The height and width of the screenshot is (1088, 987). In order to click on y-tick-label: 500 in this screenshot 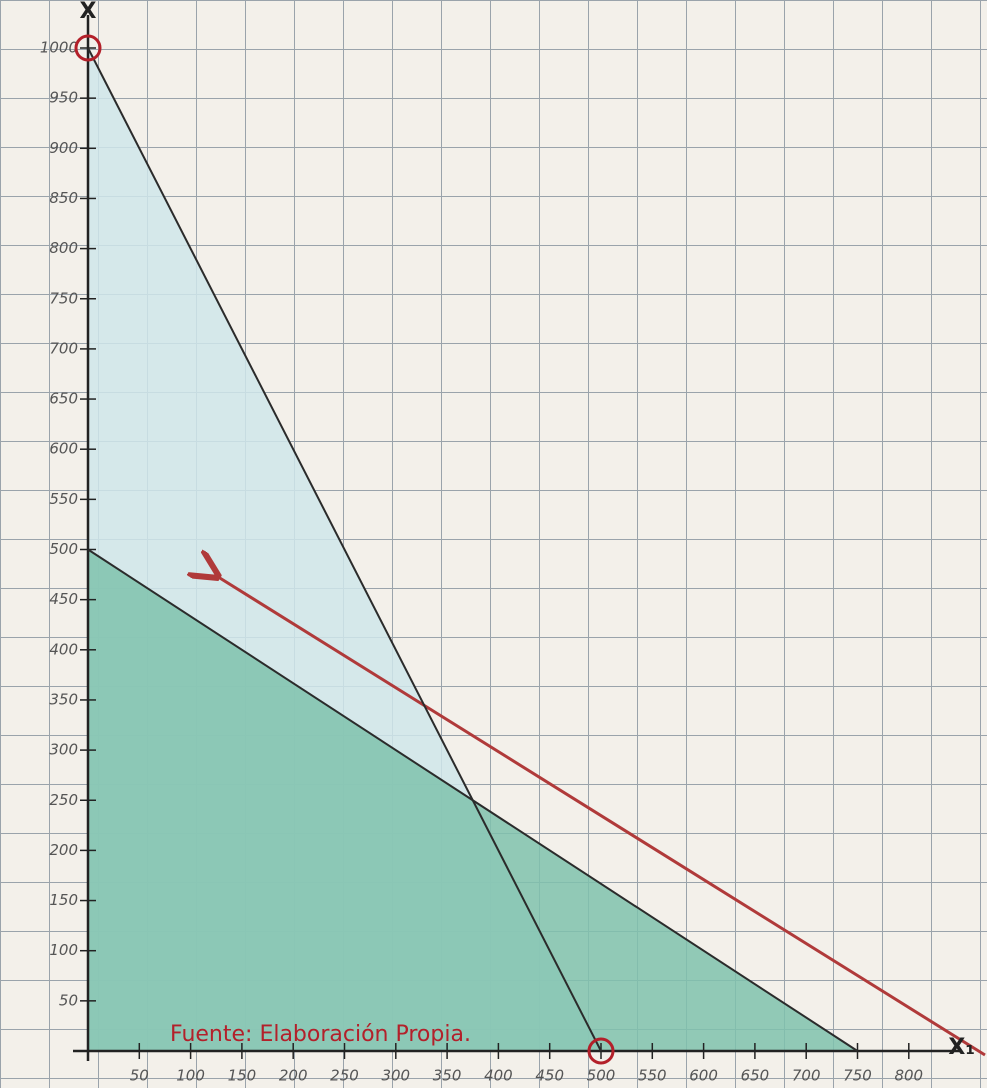, I will do `click(63, 549)`.